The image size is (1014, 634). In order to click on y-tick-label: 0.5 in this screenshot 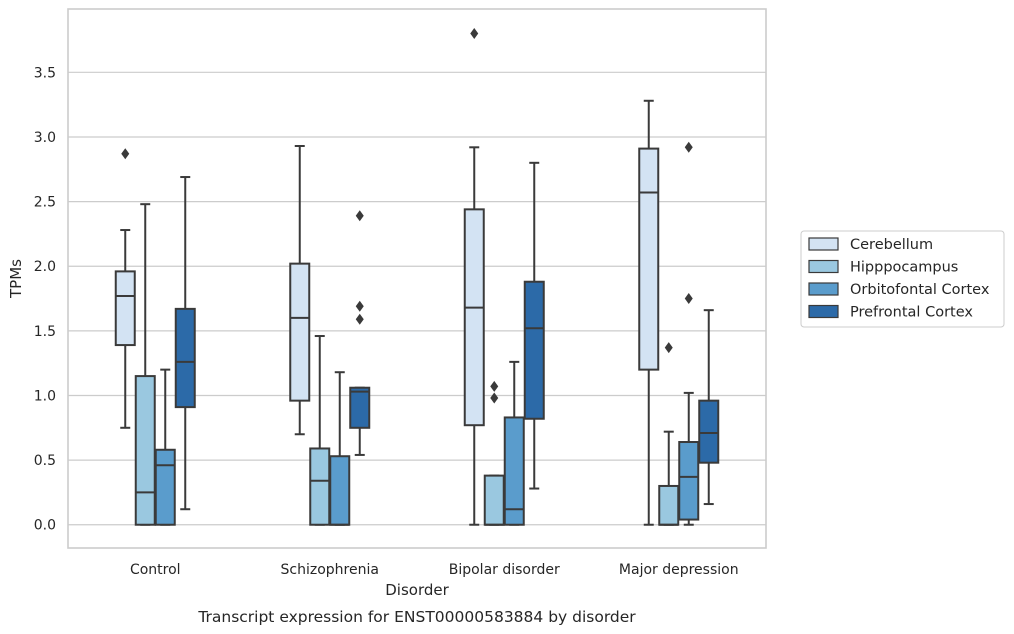, I will do `click(45, 461)`.